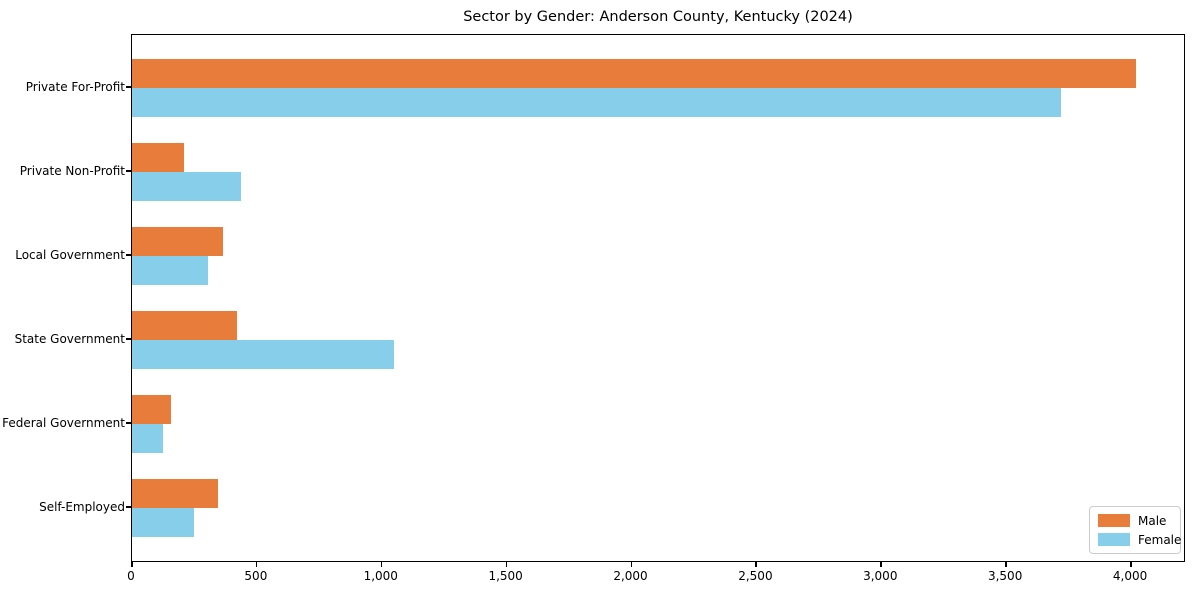  What do you see at coordinates (1005, 576) in the screenshot?
I see `x-tick-label-3500: 3,500` at bounding box center [1005, 576].